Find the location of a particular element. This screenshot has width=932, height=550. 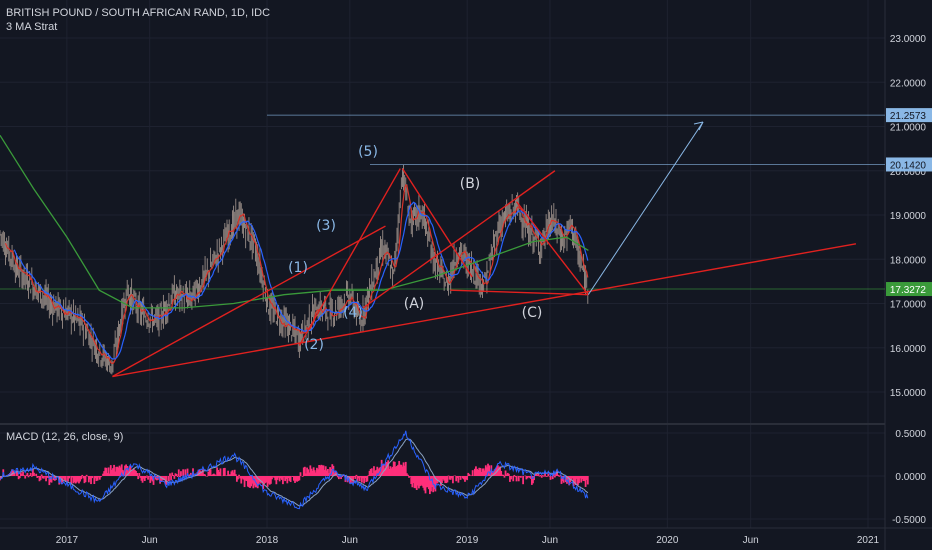

price-axis-tick: 20.0000 is located at coordinates (908, 172).